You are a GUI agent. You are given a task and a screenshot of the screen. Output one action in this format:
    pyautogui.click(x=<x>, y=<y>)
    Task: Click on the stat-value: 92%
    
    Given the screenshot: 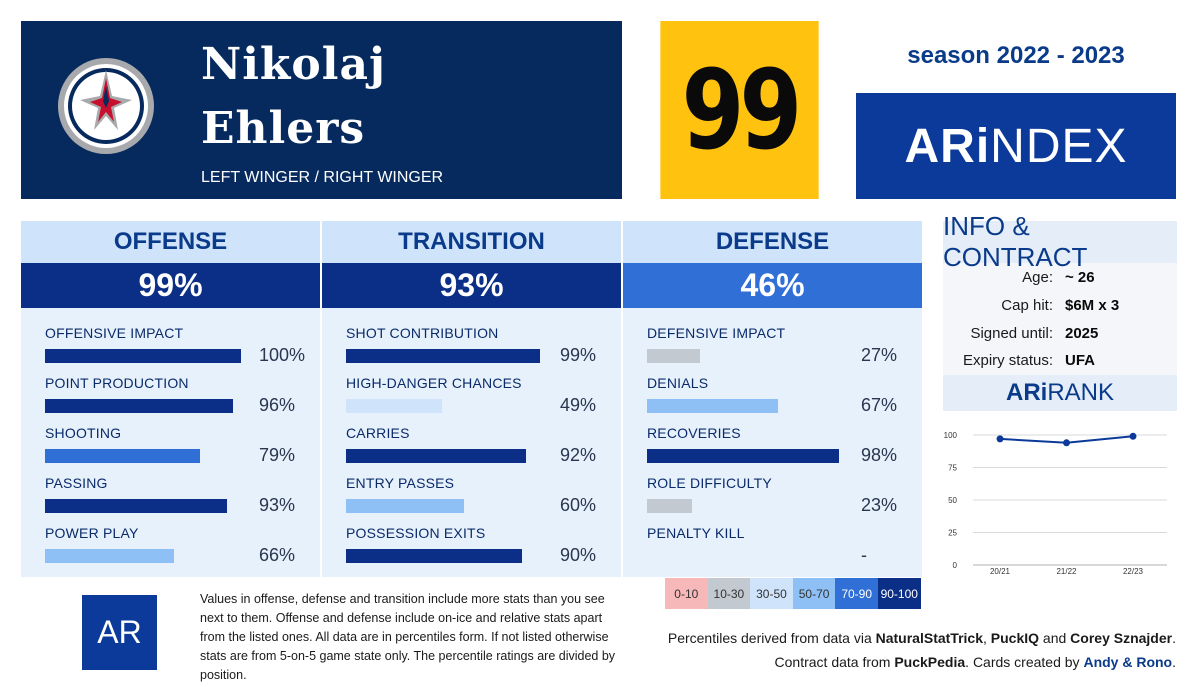 What is the action you would take?
    pyautogui.click(x=578, y=455)
    